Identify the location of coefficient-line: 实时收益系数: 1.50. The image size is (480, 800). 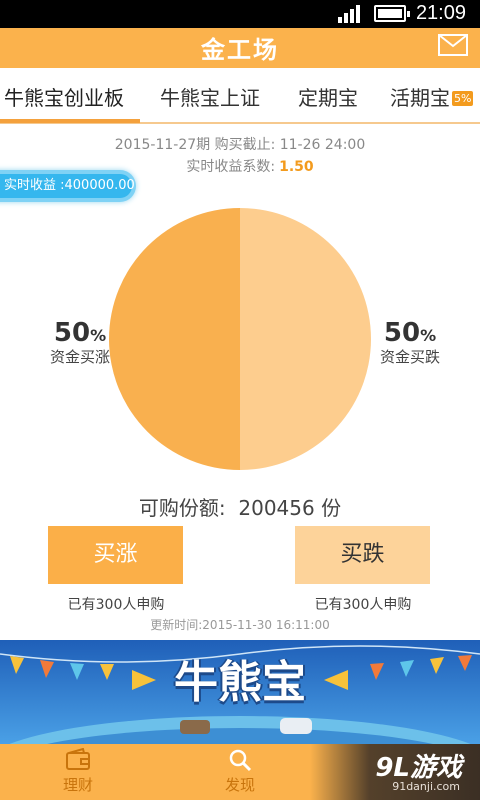
(240, 166).